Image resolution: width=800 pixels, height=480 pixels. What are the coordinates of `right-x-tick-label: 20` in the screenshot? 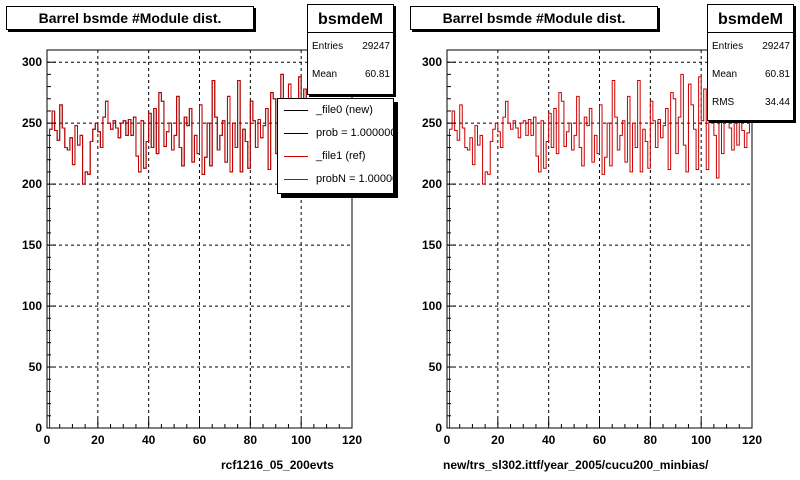 It's located at (498, 440).